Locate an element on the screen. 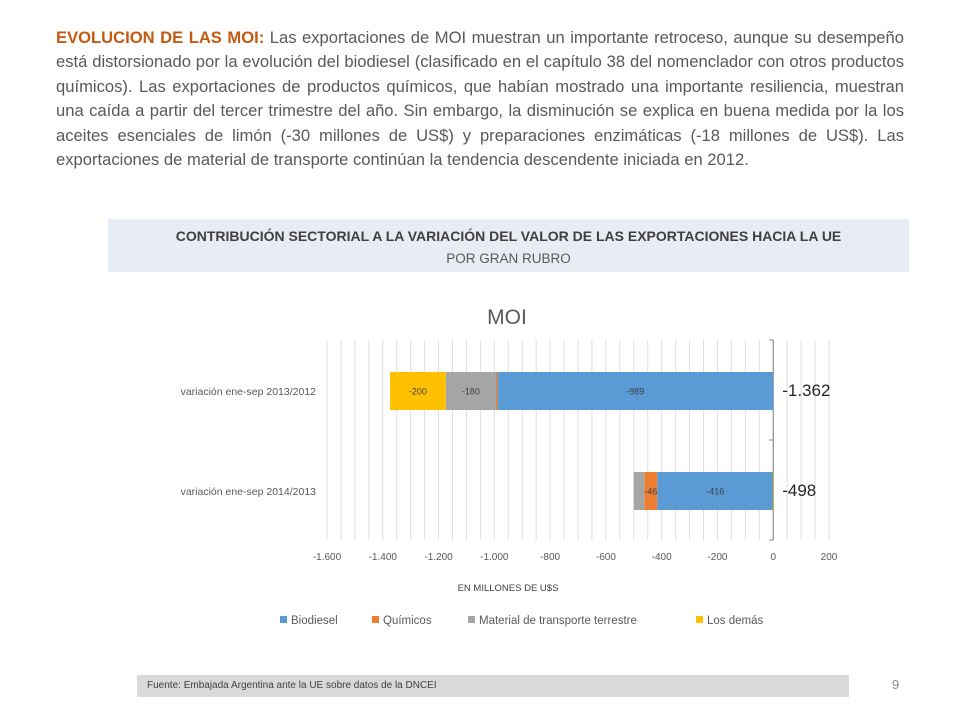 The width and height of the screenshot is (960, 720). x-axis-label: EN MILLONES DE U$S is located at coordinates (508, 588).